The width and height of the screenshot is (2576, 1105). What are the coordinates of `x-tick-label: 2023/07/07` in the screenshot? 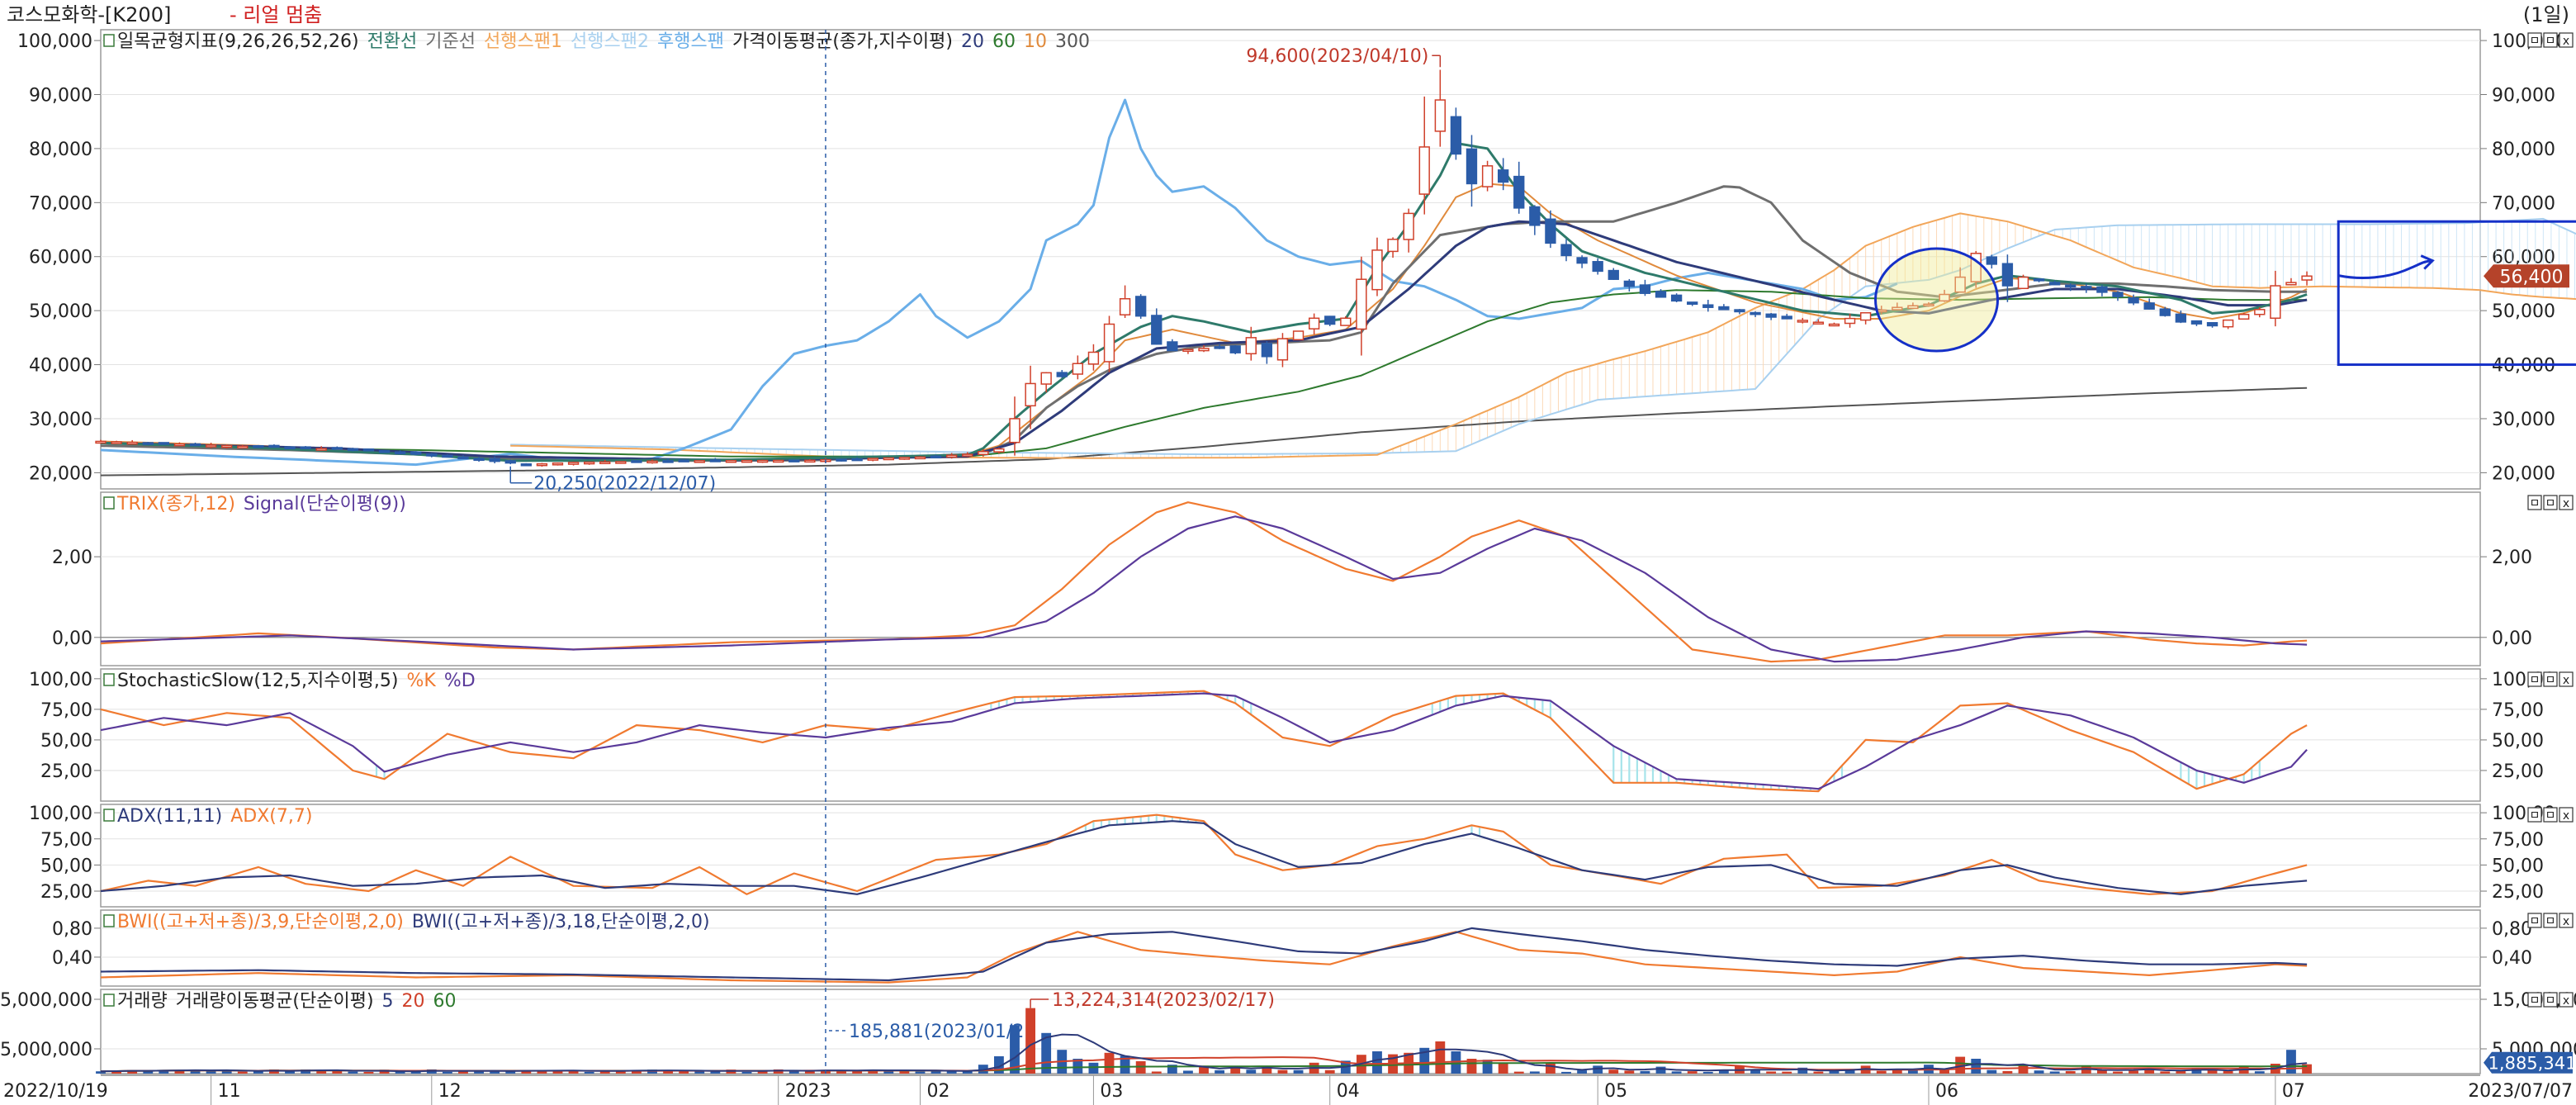 It's located at (2520, 1091).